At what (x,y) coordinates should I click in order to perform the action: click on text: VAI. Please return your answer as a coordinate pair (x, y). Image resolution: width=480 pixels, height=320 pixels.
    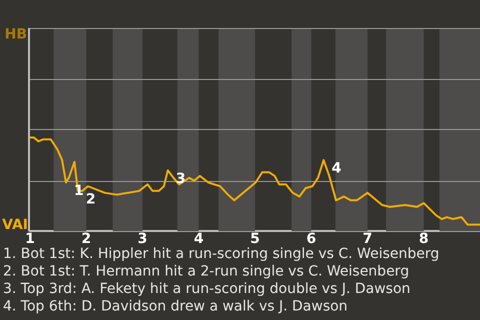
    Looking at the image, I should click on (15, 224).